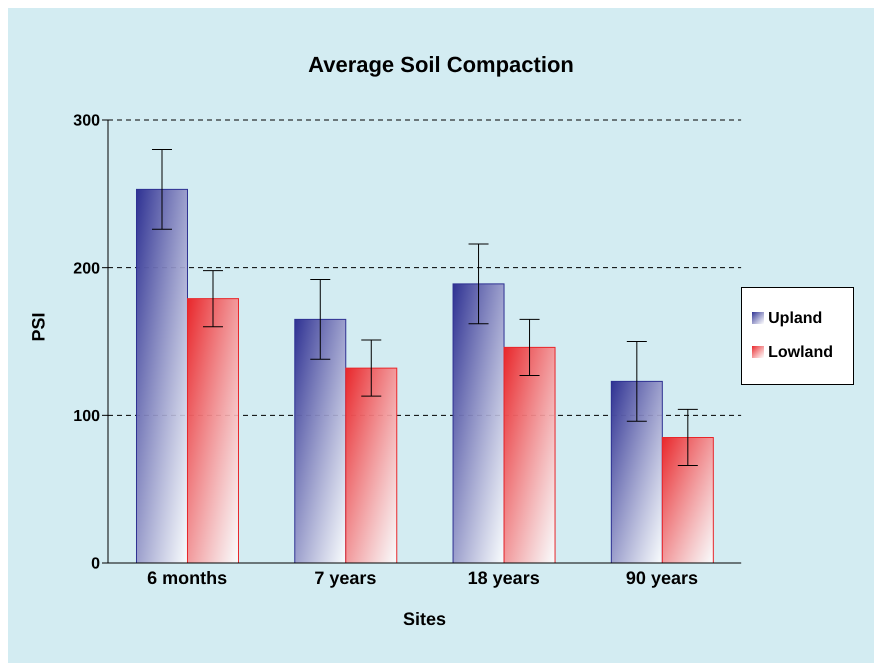 The image size is (882, 671). Describe the element at coordinates (795, 318) in the screenshot. I see `legend-label: Upland` at that location.